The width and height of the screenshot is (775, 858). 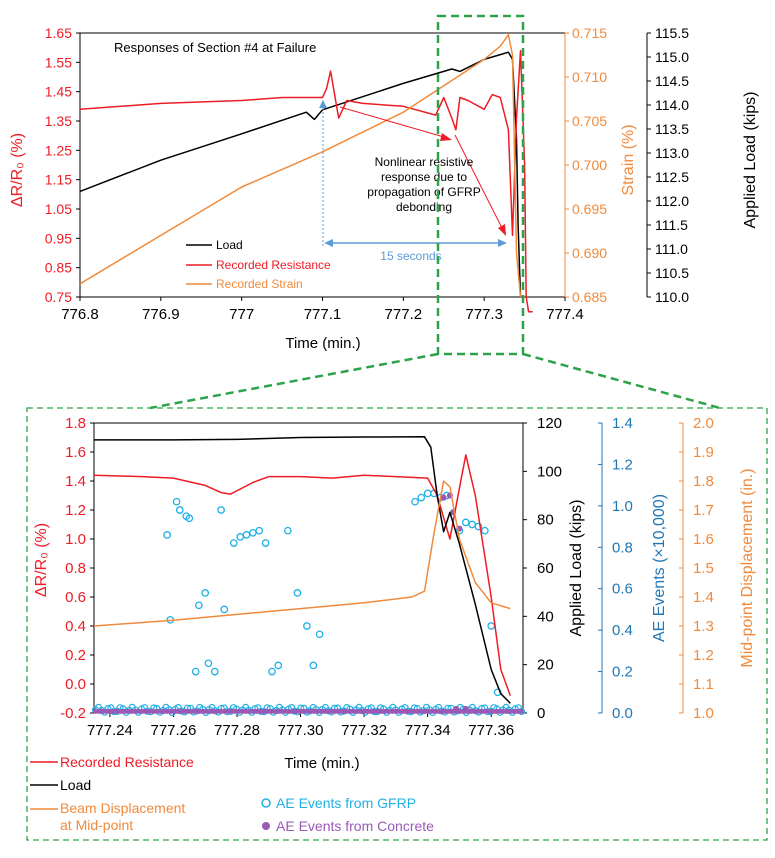 I want to click on top-x-tick-label: 777.4, so click(x=565, y=314).